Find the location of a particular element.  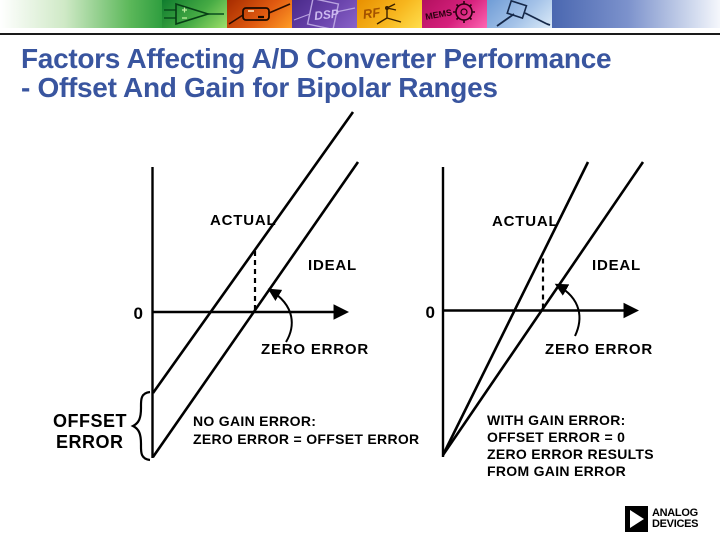

top-banner: DSP RF MEMS is located at coordinates (360, 14).